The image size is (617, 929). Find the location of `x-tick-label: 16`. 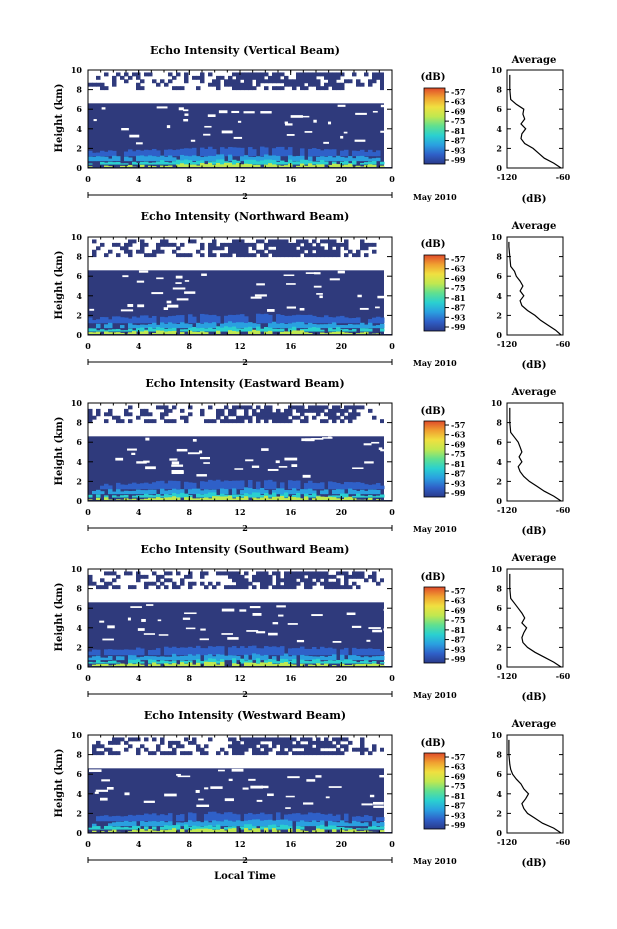

x-tick-label: 16 is located at coordinates (291, 512).